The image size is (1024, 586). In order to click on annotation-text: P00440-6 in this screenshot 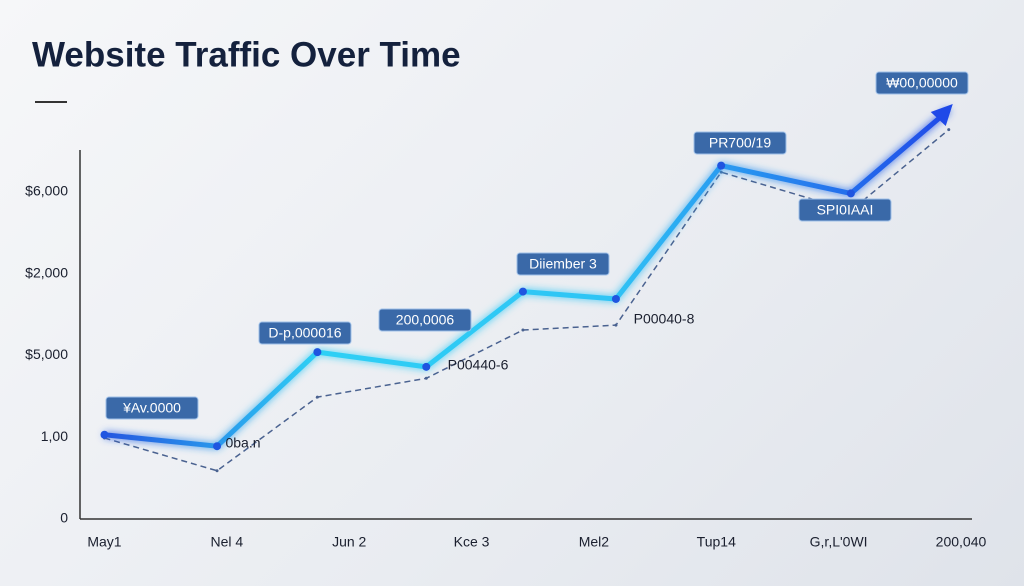, I will do `click(478, 365)`.